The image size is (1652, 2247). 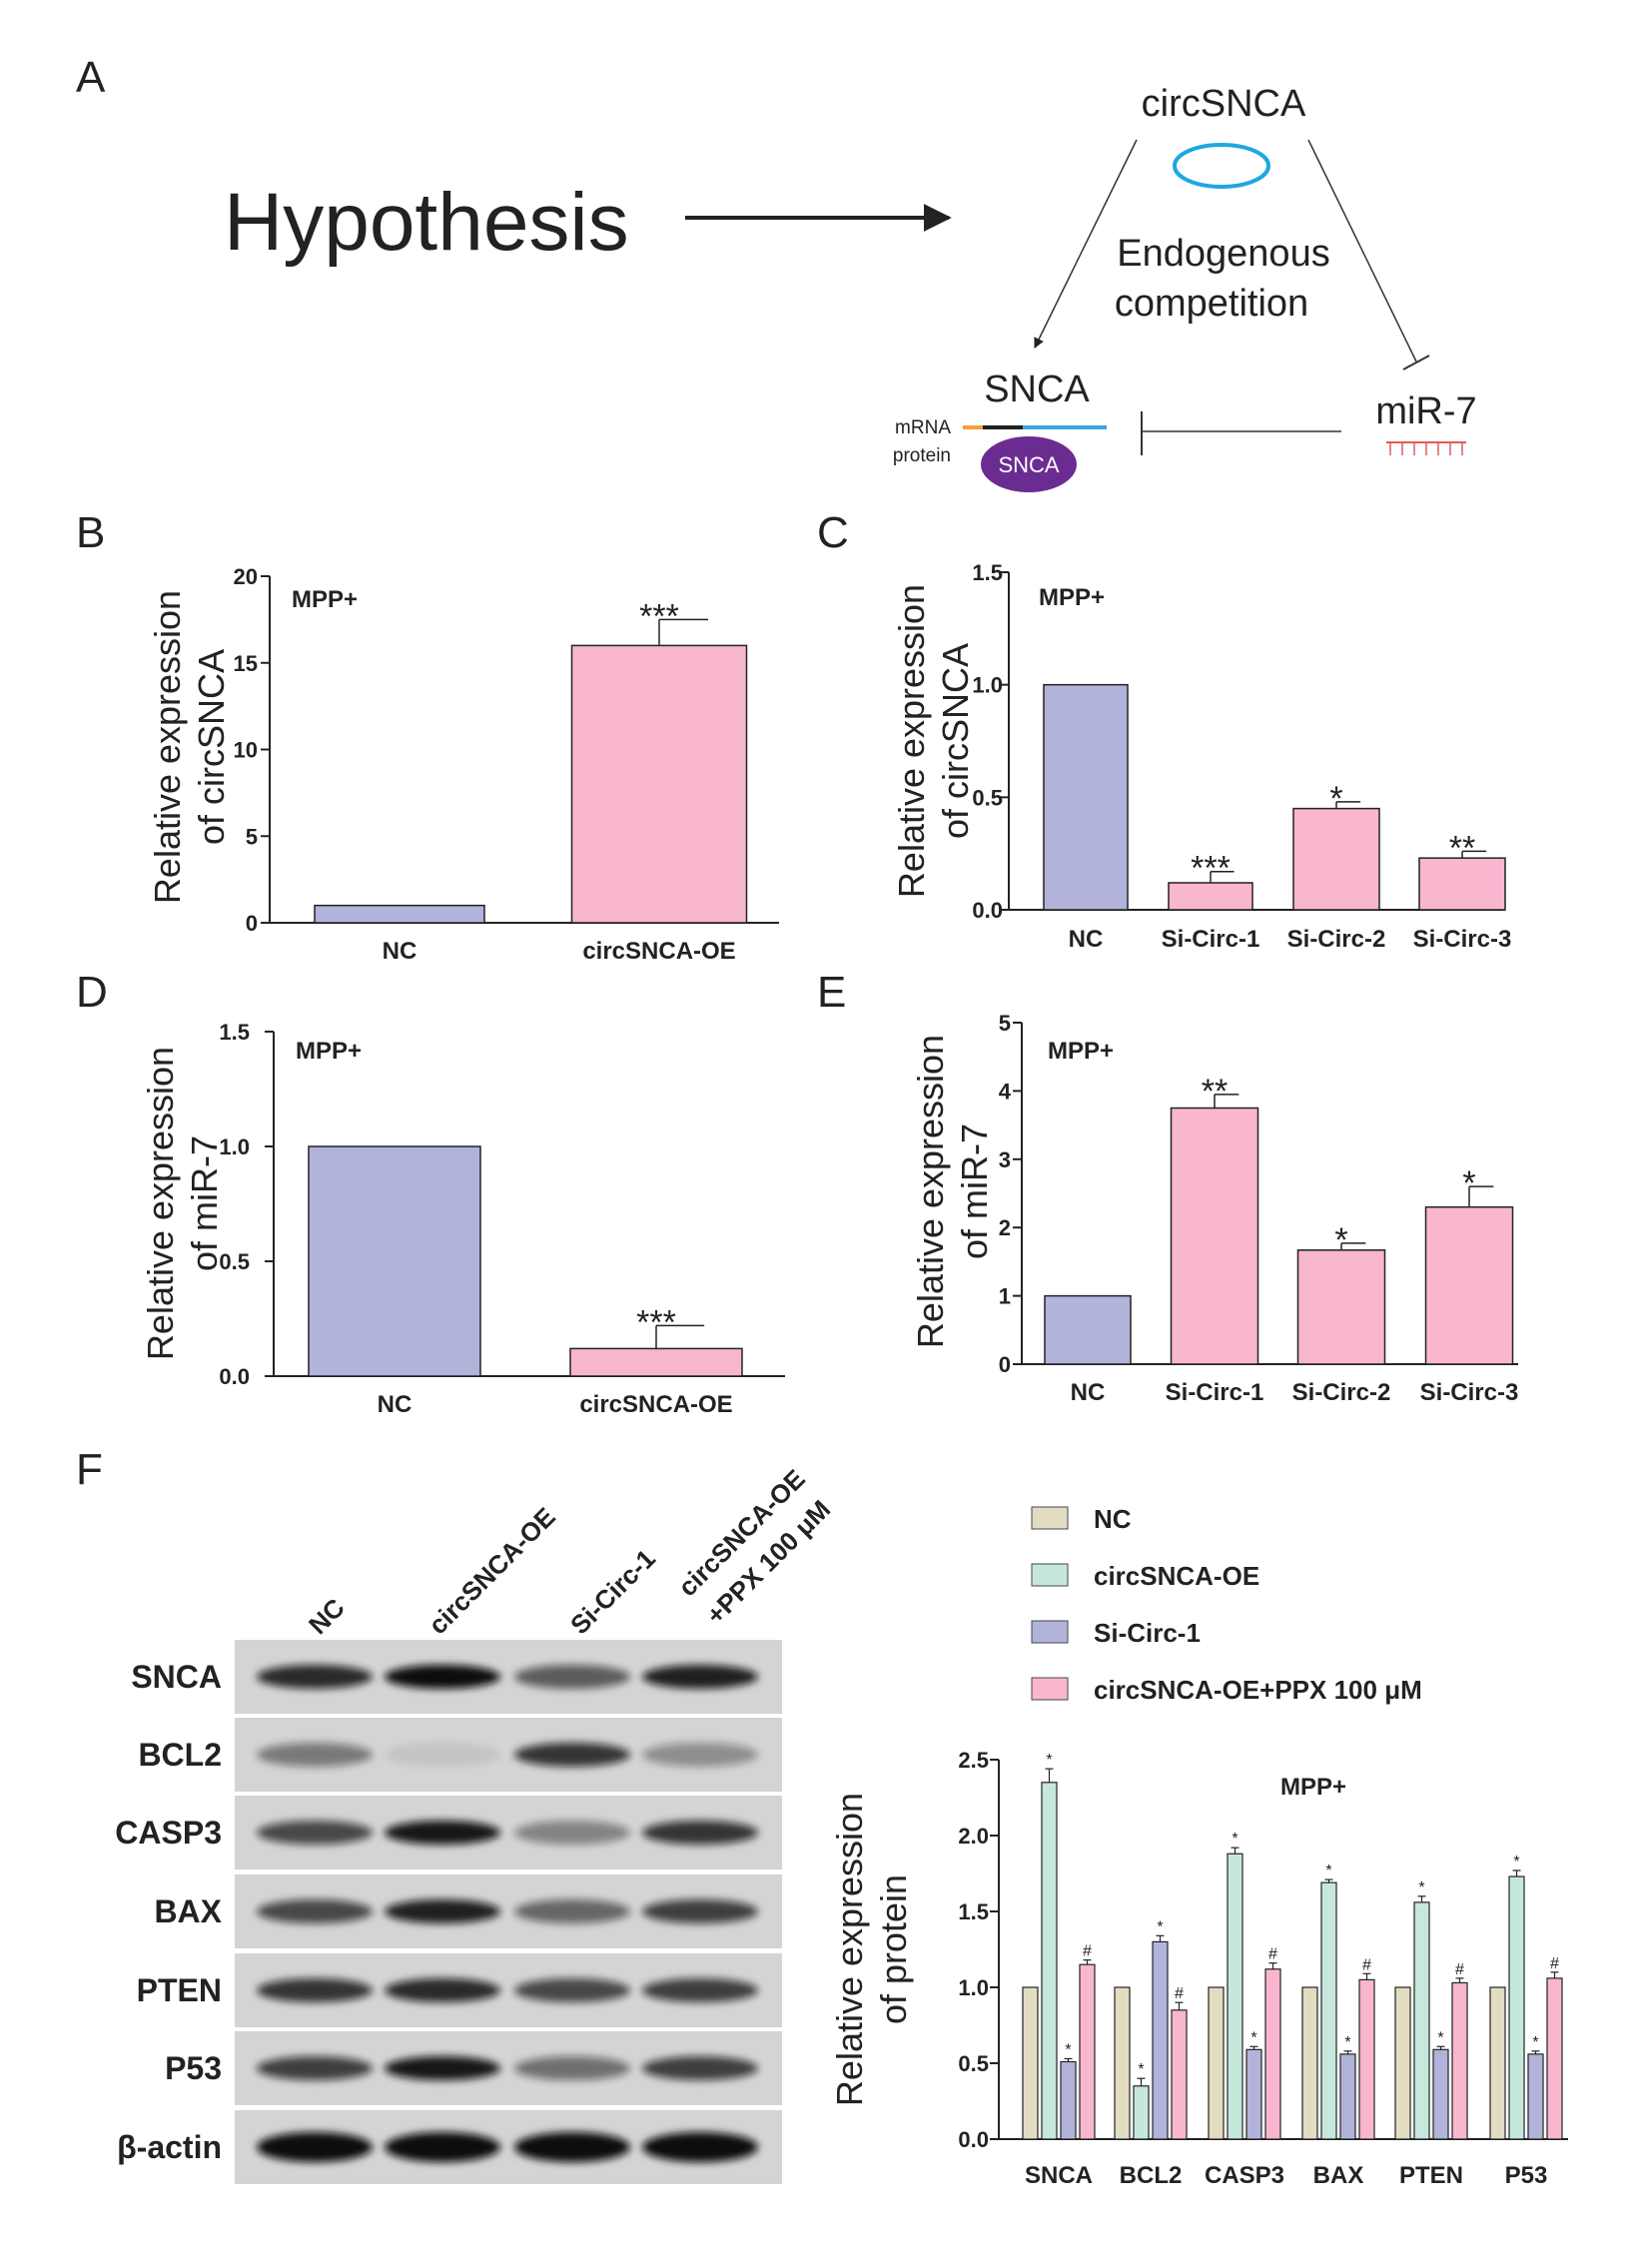 I want to click on mrna-label: mRNA, so click(x=923, y=427).